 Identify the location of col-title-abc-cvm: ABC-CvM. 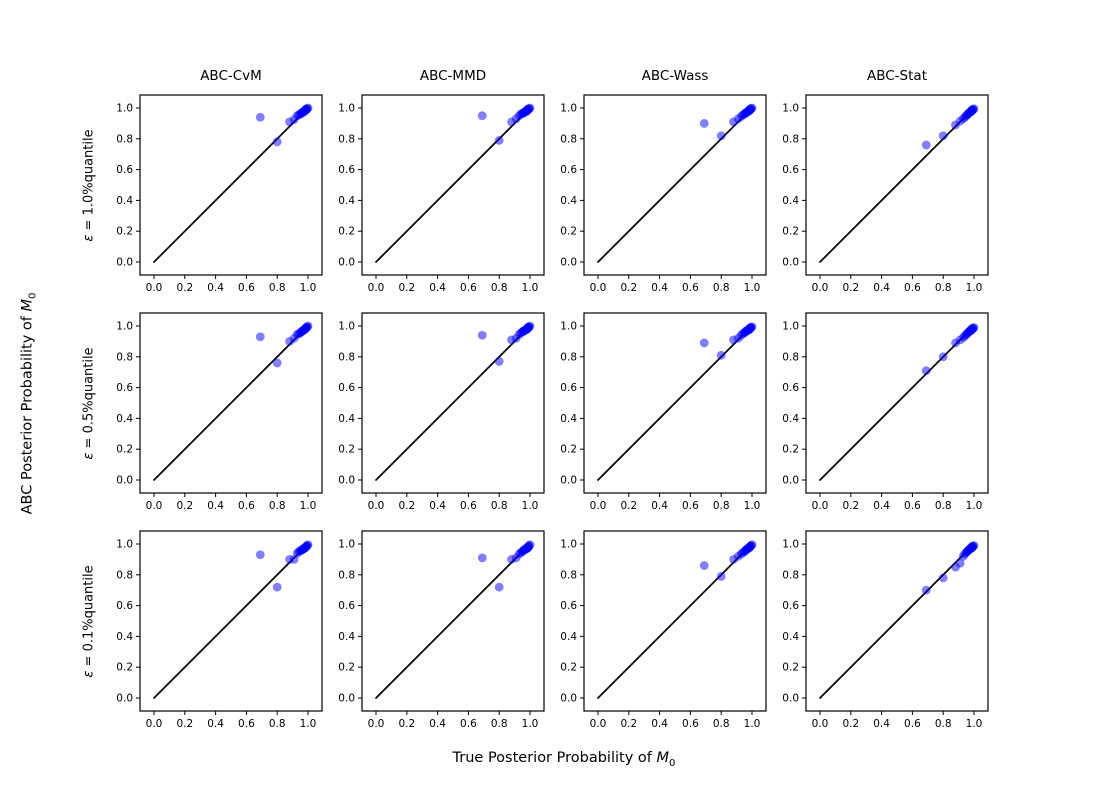
(231, 76).